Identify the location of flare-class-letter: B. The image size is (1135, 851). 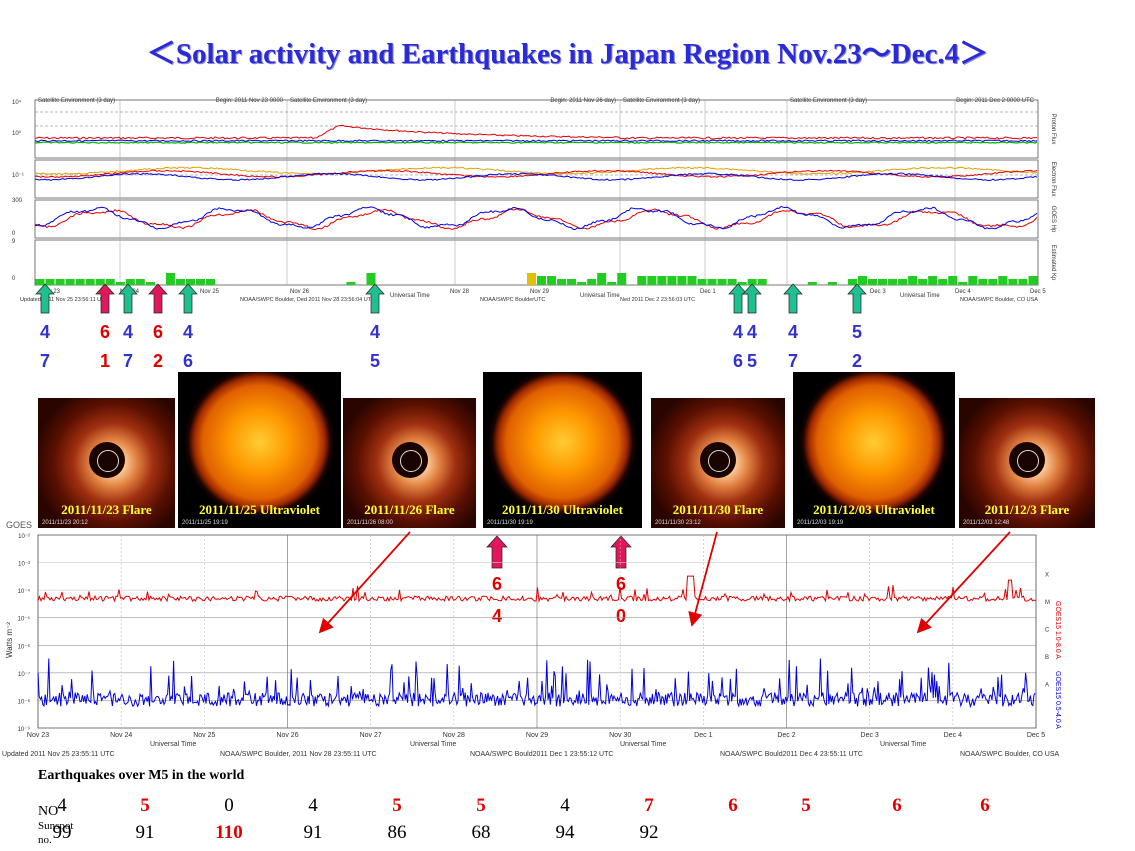
(1047, 658).